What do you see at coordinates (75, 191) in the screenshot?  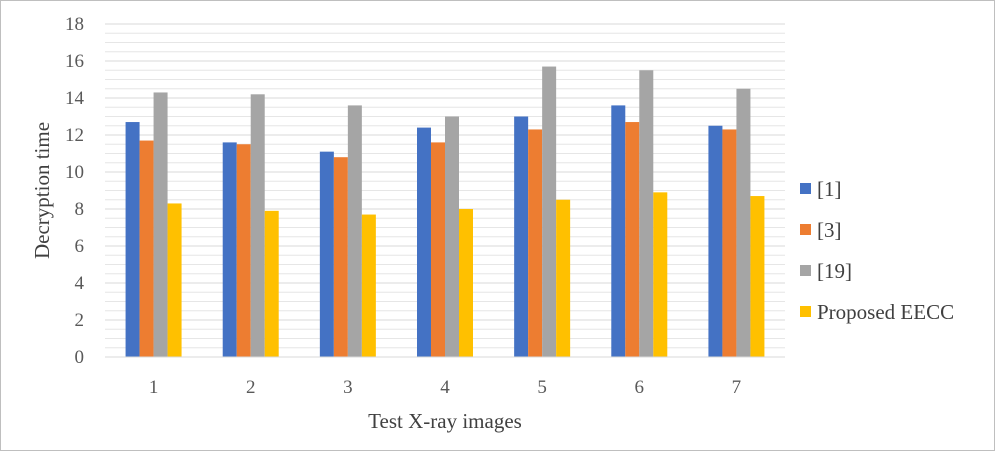 I see `y-axis-ticks: 0 2 4 6 8 10 12 14 16 18` at bounding box center [75, 191].